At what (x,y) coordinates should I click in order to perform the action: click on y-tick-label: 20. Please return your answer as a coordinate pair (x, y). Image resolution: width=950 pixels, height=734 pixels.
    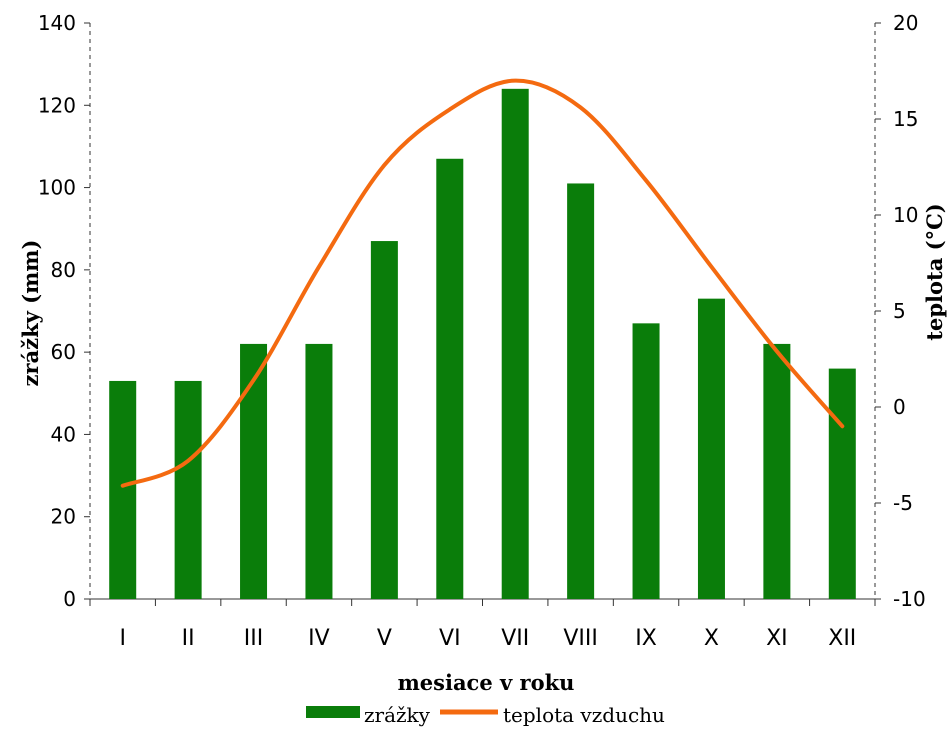
    Looking at the image, I should click on (63, 517).